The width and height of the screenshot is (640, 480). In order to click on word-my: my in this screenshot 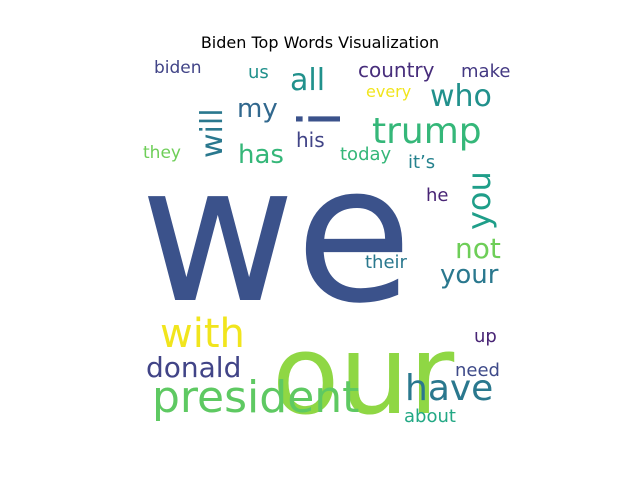, I will do `click(257, 109)`.